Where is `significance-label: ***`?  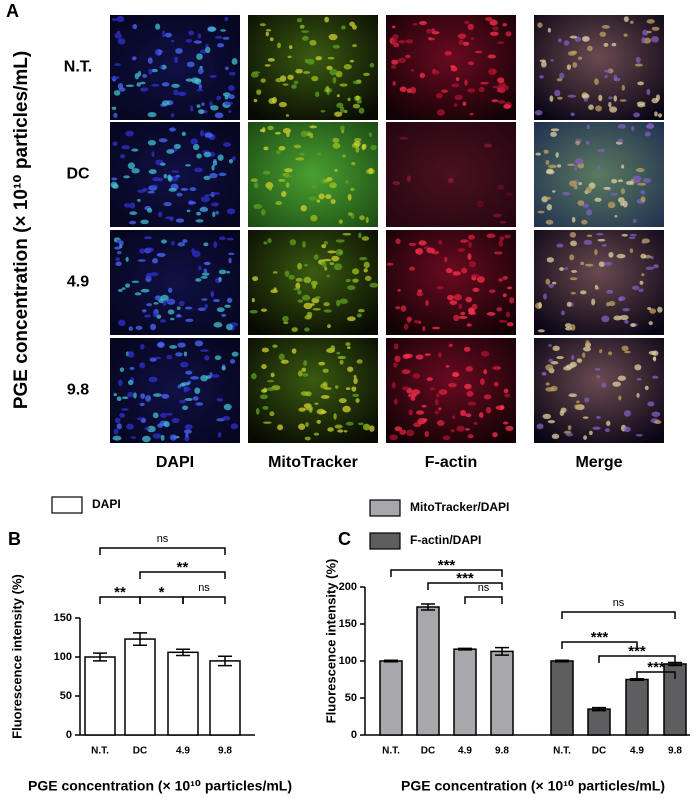
significance-label: *** is located at coordinates (656, 667).